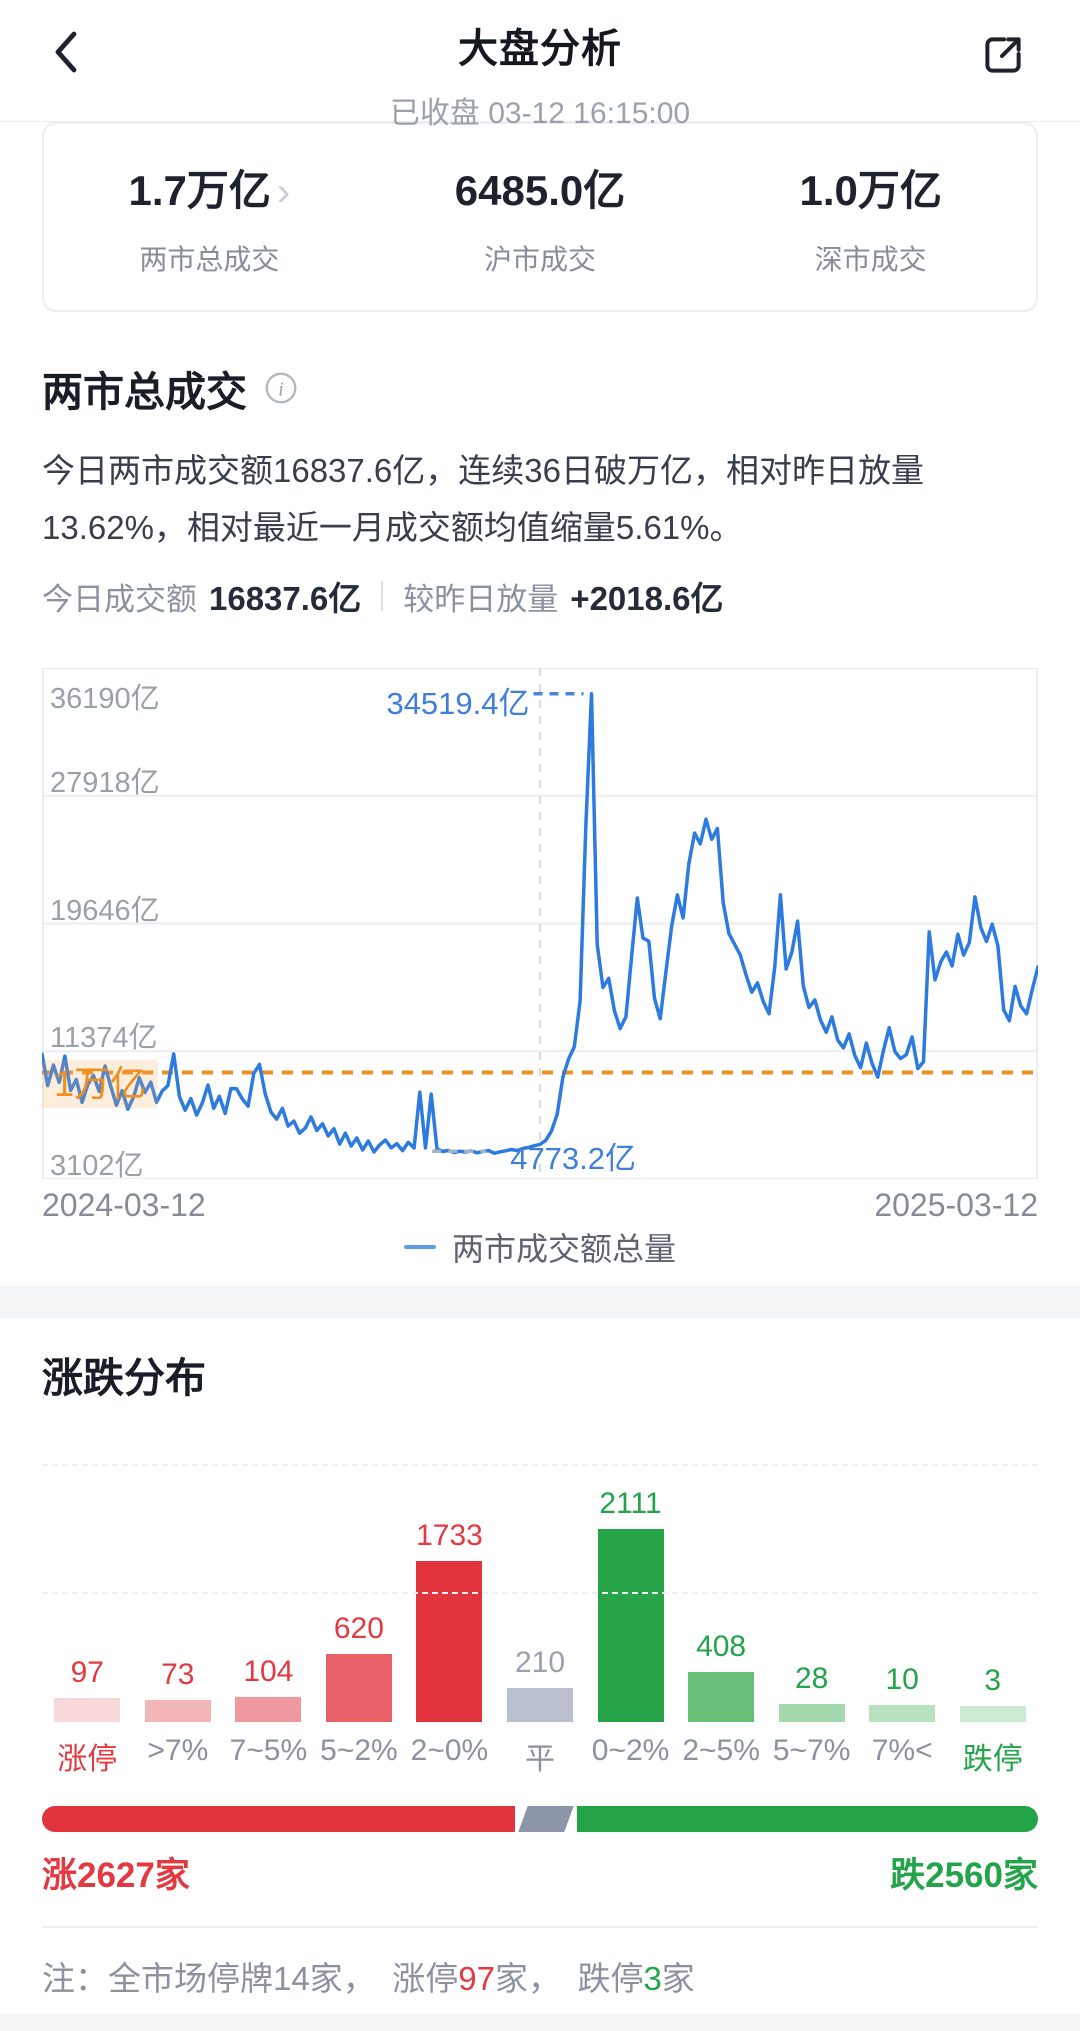 Image resolution: width=1080 pixels, height=2031 pixels. Describe the element at coordinates (105, 699) in the screenshot. I see `y-axis-tick-label: 36190亿` at that location.